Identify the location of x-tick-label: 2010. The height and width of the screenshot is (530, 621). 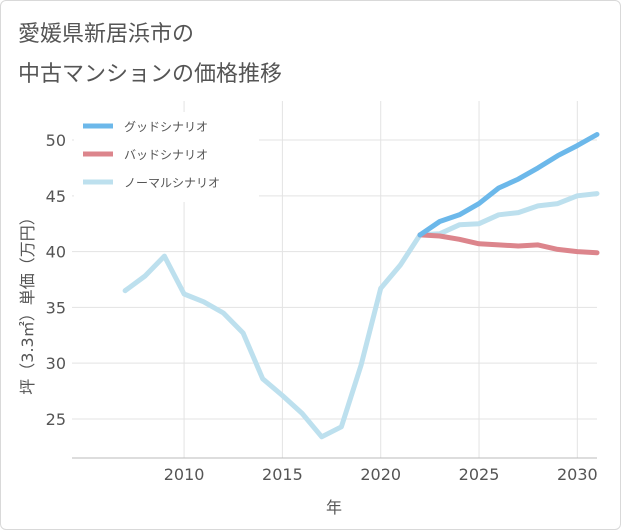
(184, 474).